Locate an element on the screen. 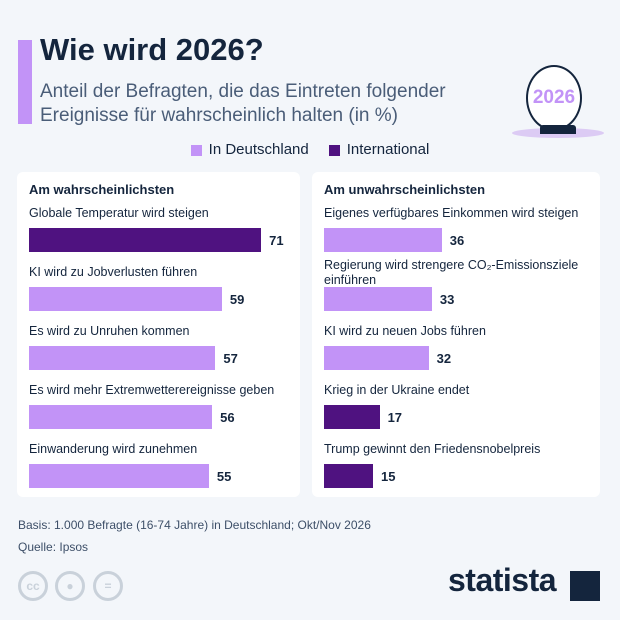  bar-row: Es wird zu Unruhen kommen 57 is located at coordinates (174, 347).